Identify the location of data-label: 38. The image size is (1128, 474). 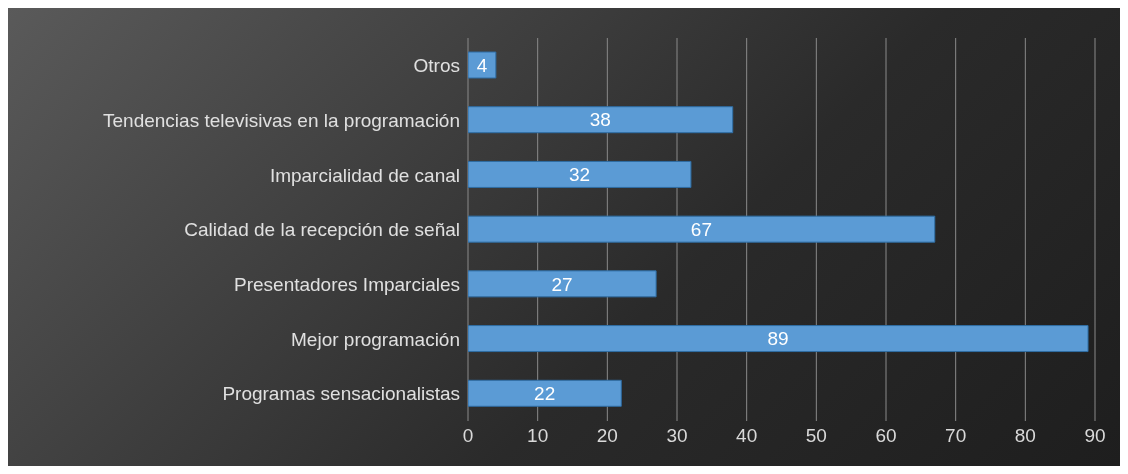
(600, 120).